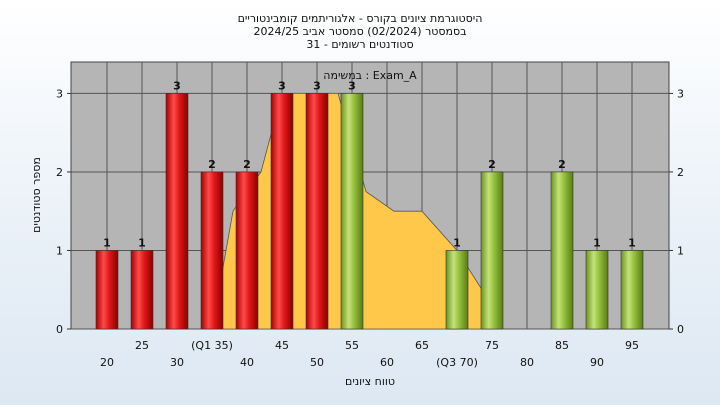 This screenshot has width=720, height=405. What do you see at coordinates (680, 93) in the screenshot?
I see `y-tick-label-right: 3` at bounding box center [680, 93].